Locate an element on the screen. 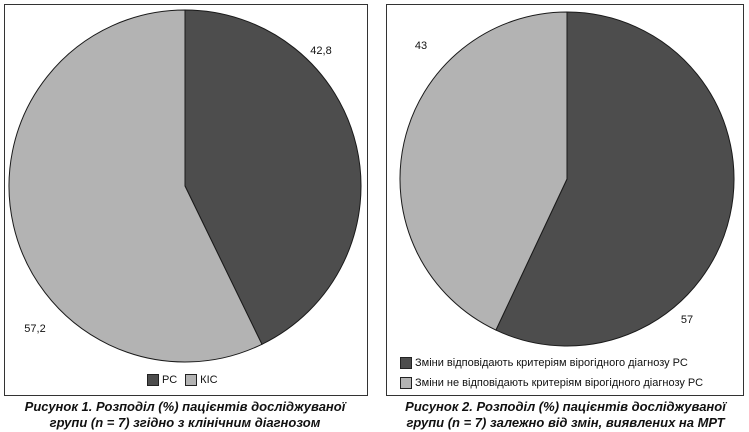 This screenshot has width=749, height=432. legend-swatch-criteria-not-met is located at coordinates (406, 383).